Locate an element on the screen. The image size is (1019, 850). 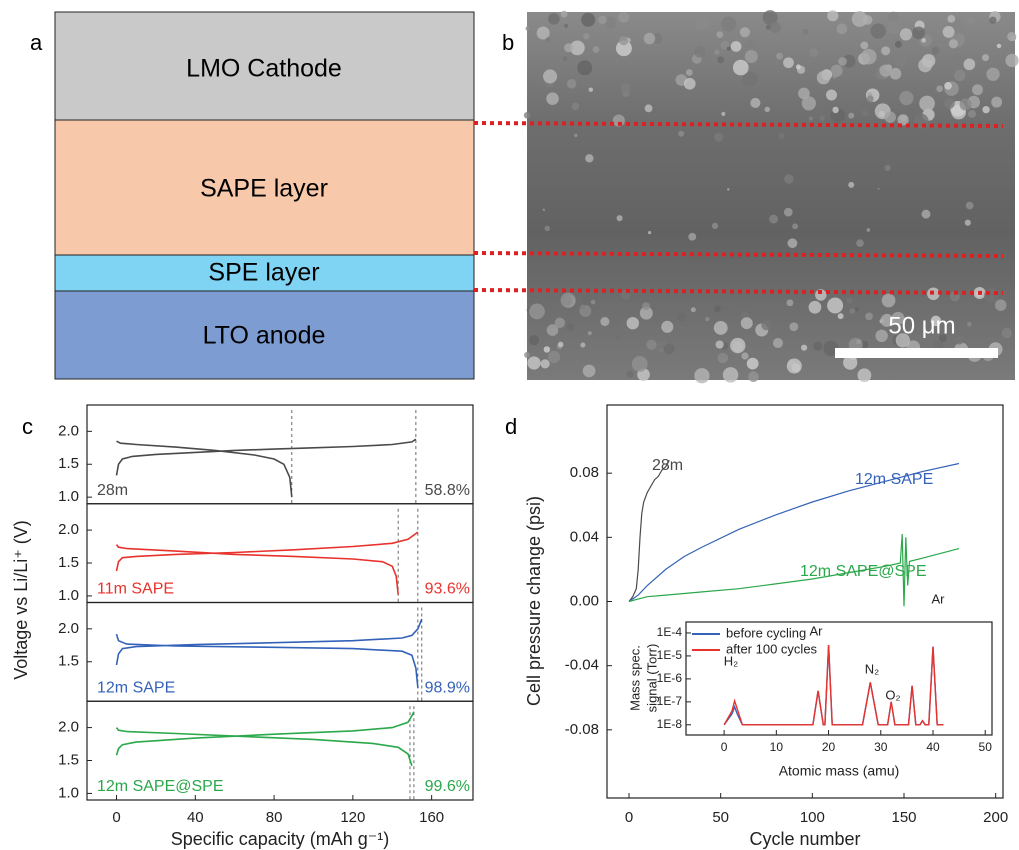
x-tick-label: 120 is located at coordinates (352, 817).